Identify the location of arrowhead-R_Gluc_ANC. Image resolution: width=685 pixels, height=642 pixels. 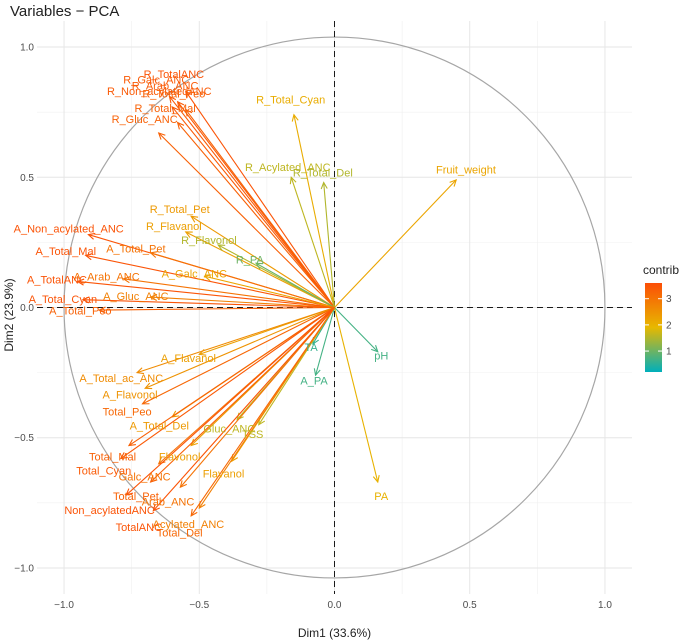
(161, 136).